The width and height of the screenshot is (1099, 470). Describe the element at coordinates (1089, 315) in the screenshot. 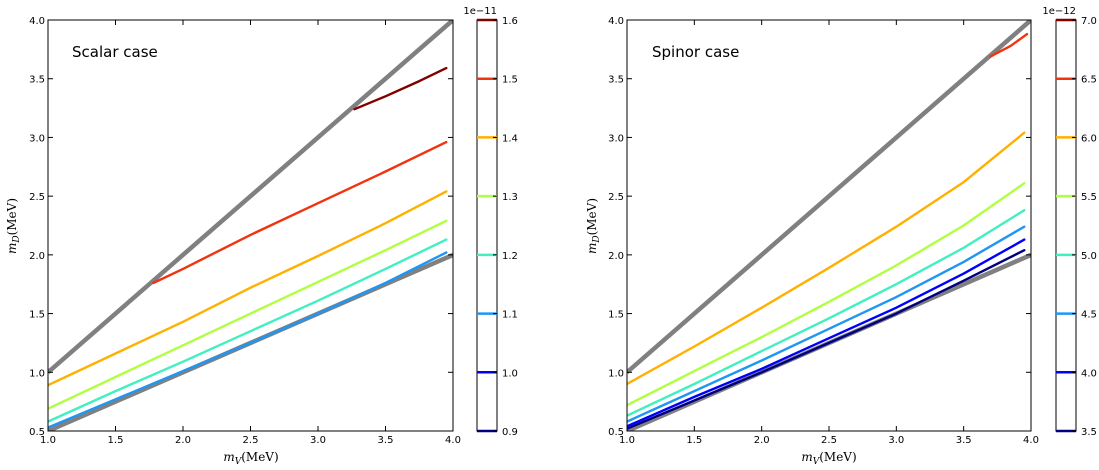

I see `colorbar-tick-label: 4.5` at that location.